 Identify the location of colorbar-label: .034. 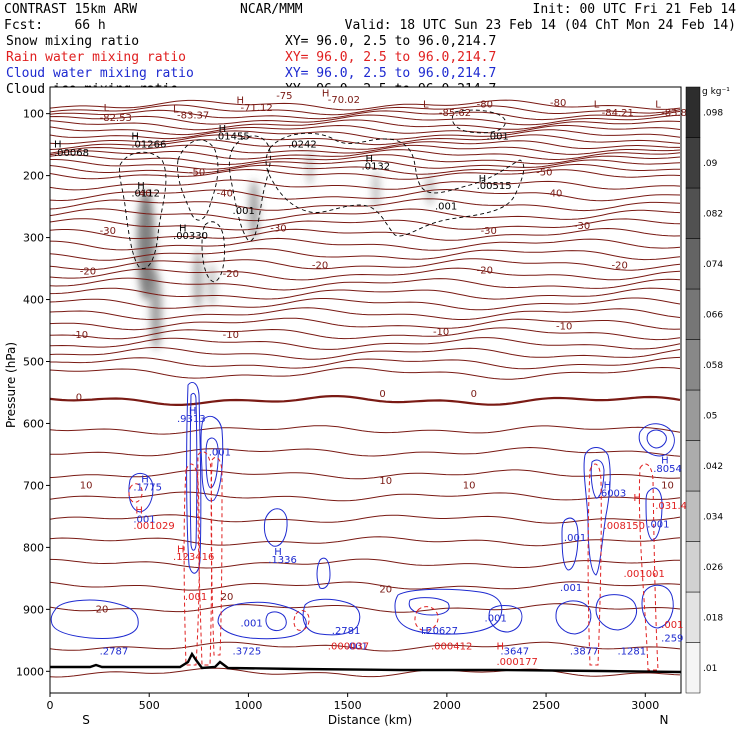
(713, 517).